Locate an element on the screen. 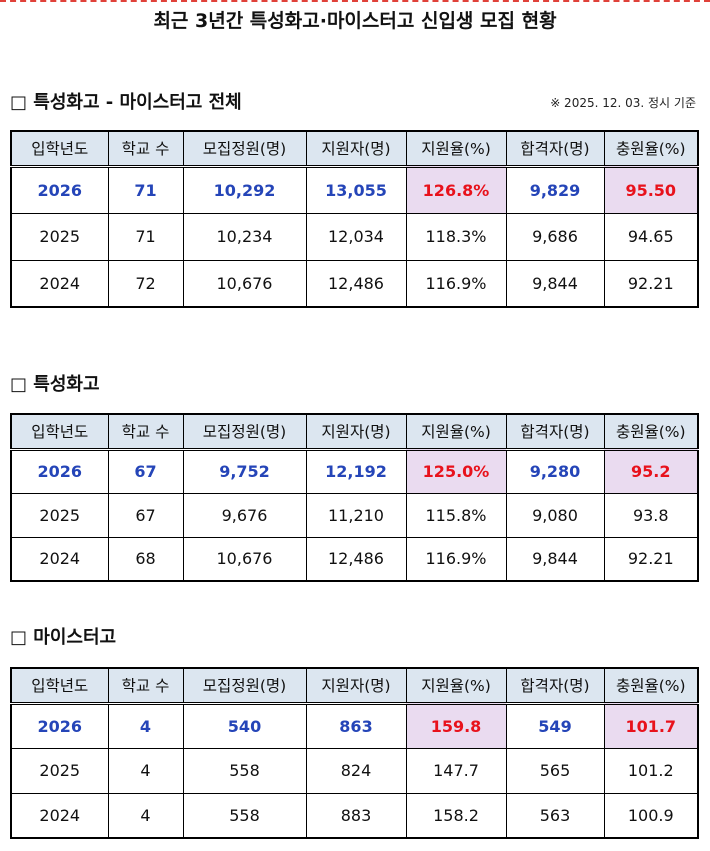  table-row: 2026 4 540 863 159.8 549 101.7 is located at coordinates (354, 725).